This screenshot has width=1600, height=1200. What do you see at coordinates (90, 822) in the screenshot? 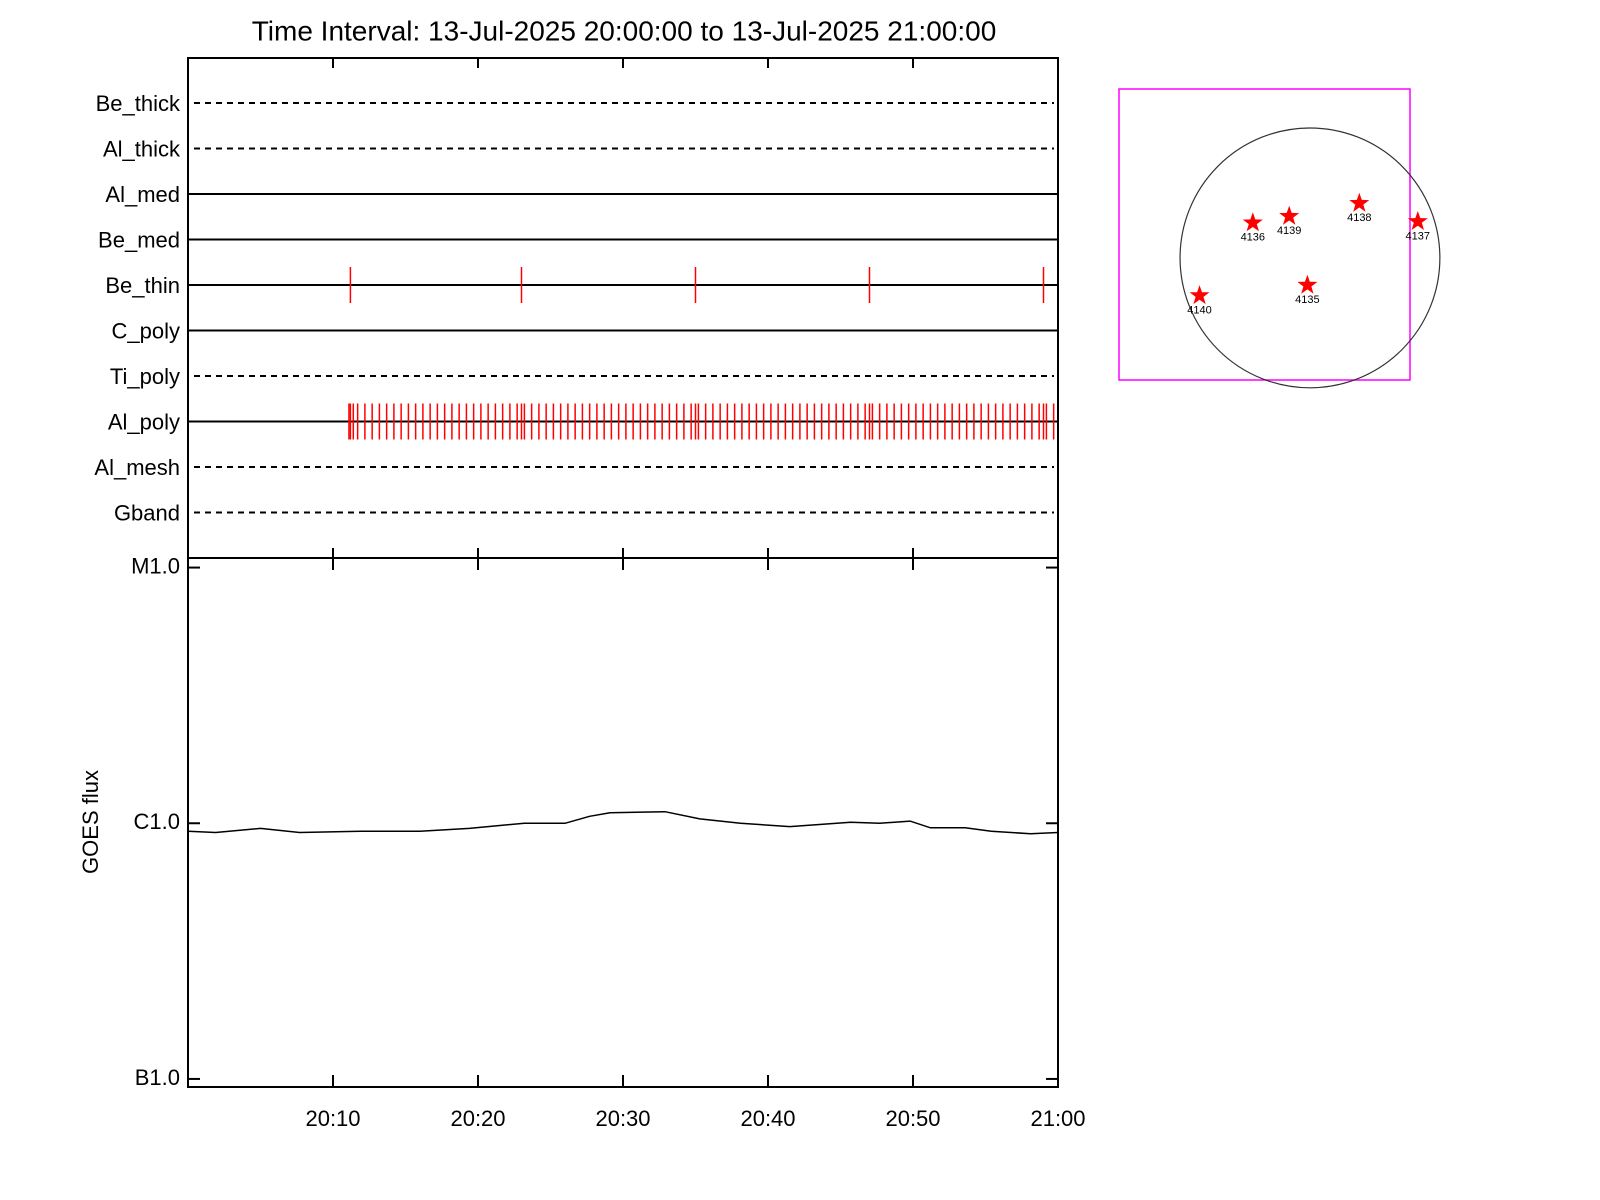
I see `y-axis-label: GOES flux` at bounding box center [90, 822].